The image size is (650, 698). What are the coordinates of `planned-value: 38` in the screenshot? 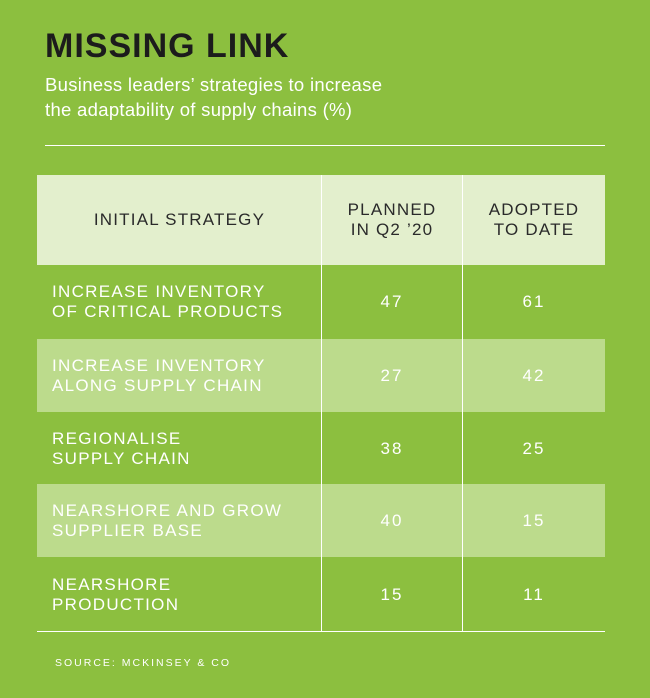 It's located at (392, 448).